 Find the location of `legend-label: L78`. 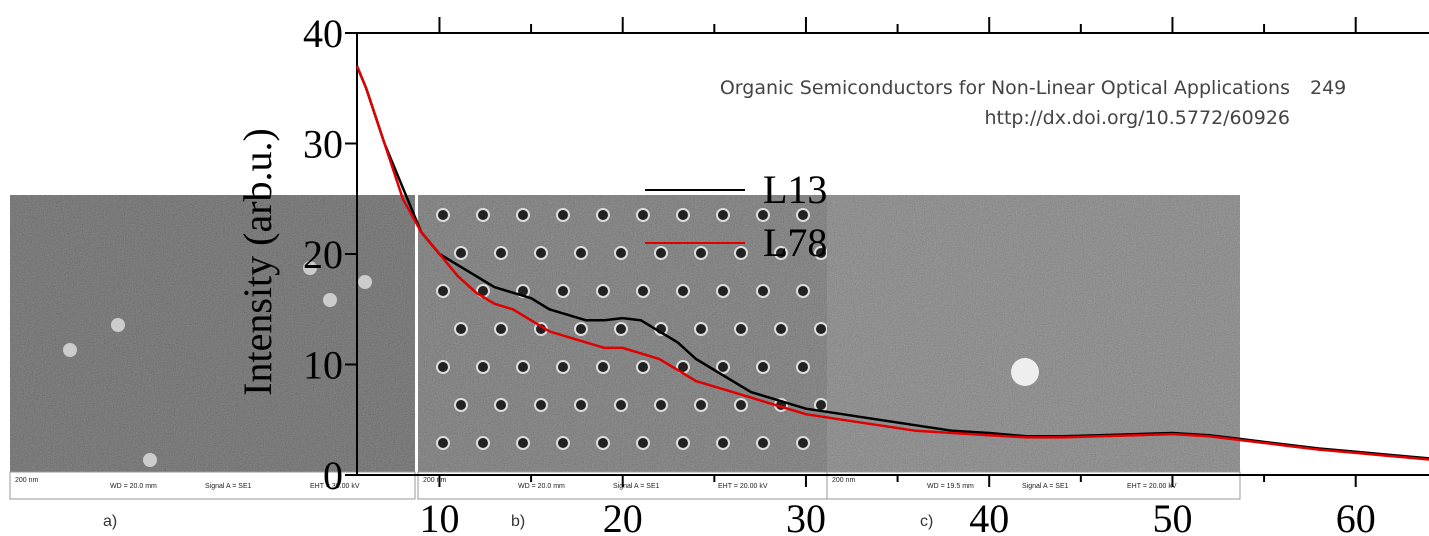

legend-label: L78 is located at coordinates (795, 242).